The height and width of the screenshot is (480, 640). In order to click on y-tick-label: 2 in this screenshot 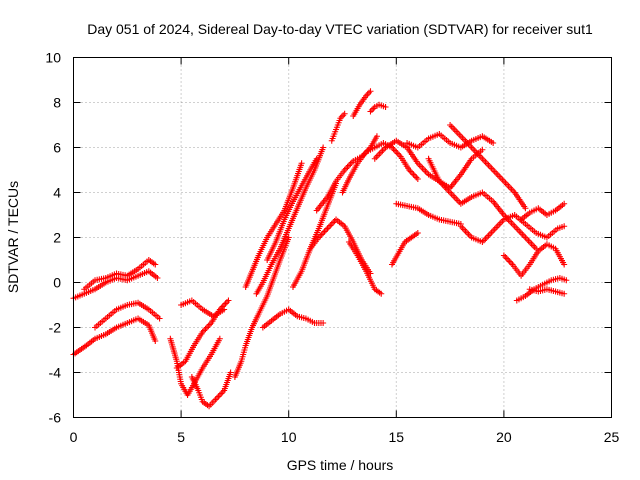, I will do `click(57, 238)`.